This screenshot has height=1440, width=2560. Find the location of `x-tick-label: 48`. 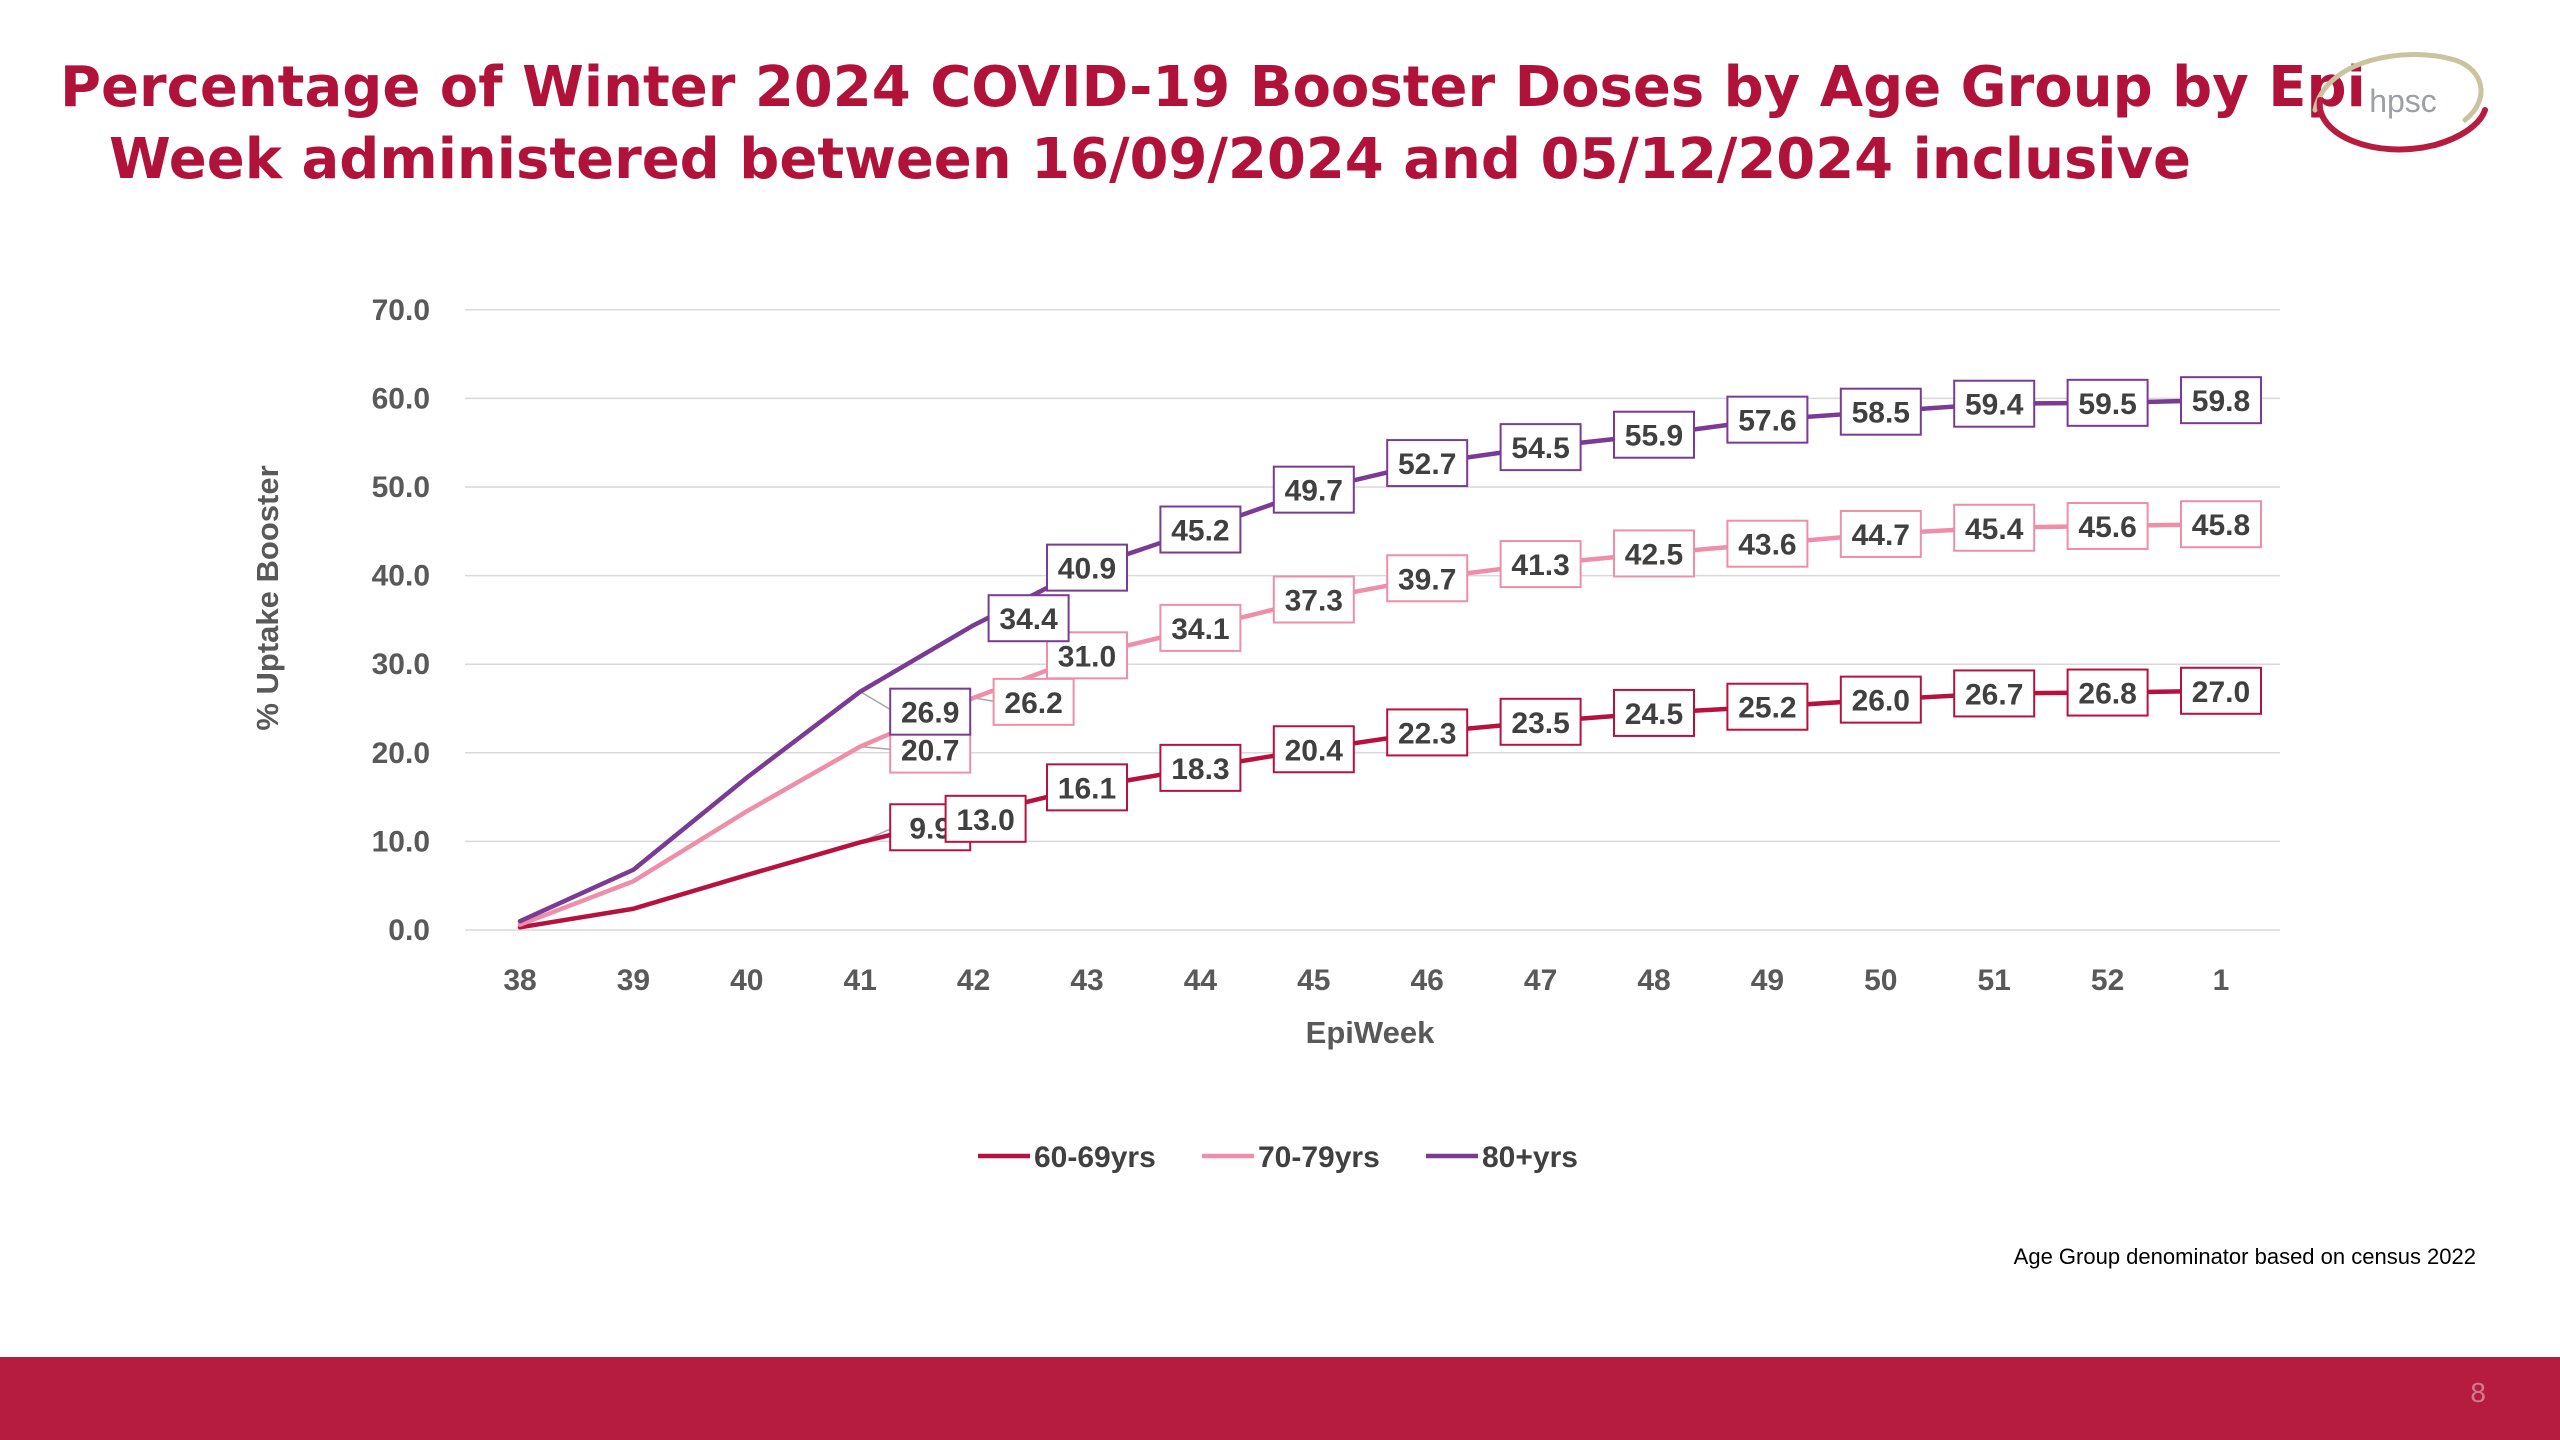

x-tick-label: 48 is located at coordinates (1653, 980).